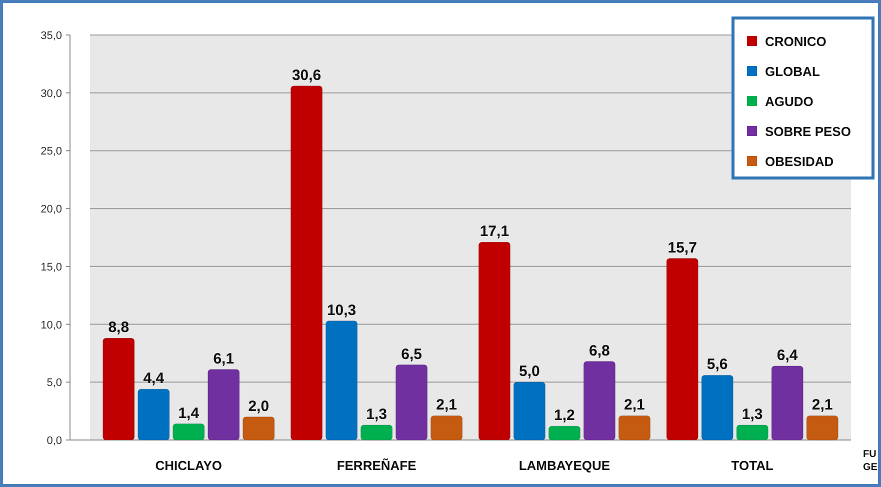 The image size is (881, 487). What do you see at coordinates (808, 131) in the screenshot?
I see `legend-label: SOBRE PESO` at bounding box center [808, 131].